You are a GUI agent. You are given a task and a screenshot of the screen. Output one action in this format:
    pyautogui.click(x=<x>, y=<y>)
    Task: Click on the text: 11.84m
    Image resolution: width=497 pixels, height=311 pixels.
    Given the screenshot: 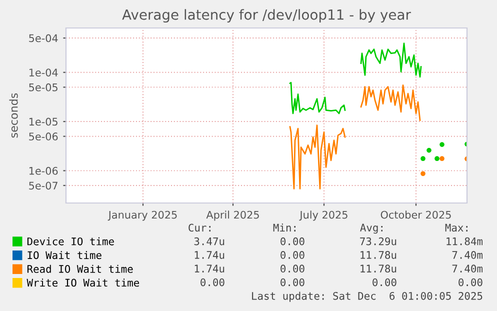 What is the action you would take?
    pyautogui.click(x=464, y=241)
    